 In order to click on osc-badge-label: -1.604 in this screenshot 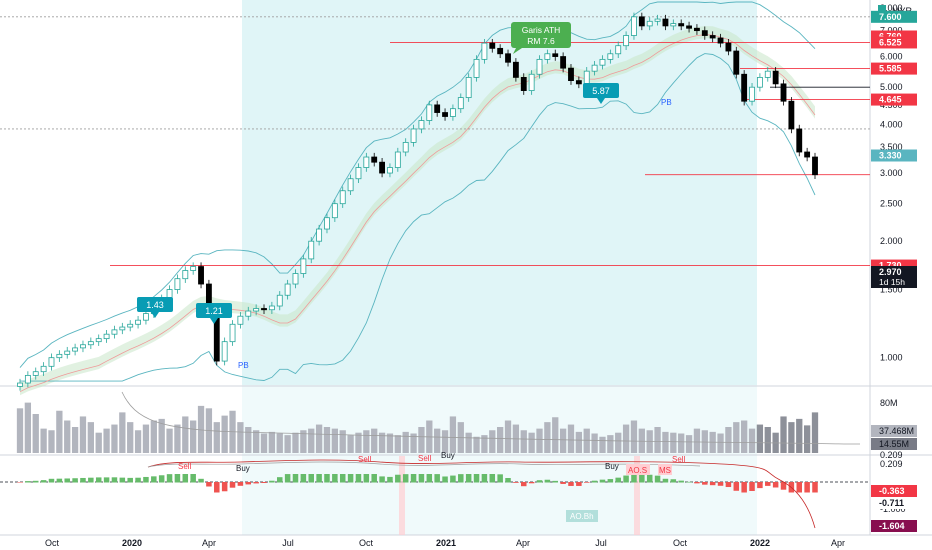, I will do `click(892, 526)`.